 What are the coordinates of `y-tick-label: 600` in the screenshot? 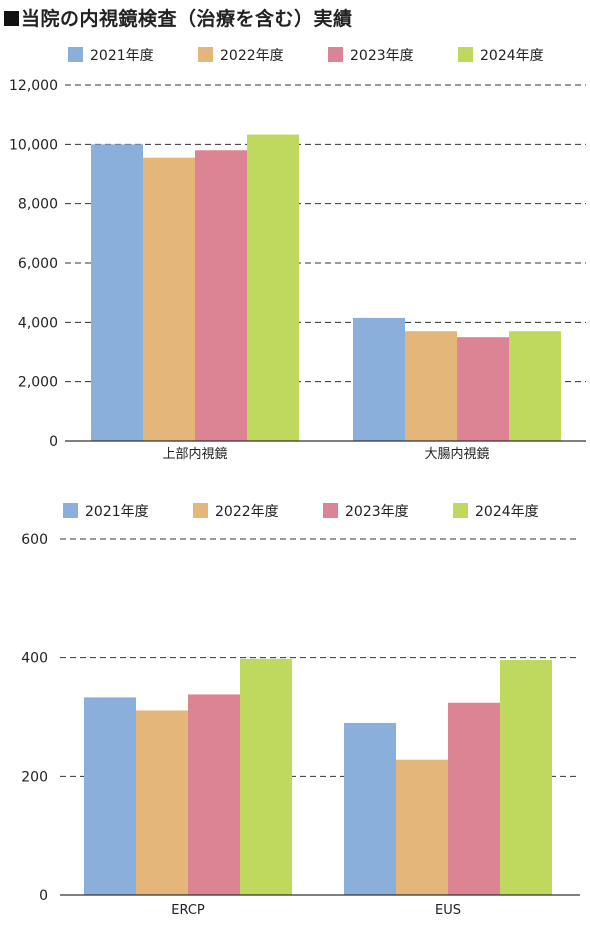 It's located at (34, 540).